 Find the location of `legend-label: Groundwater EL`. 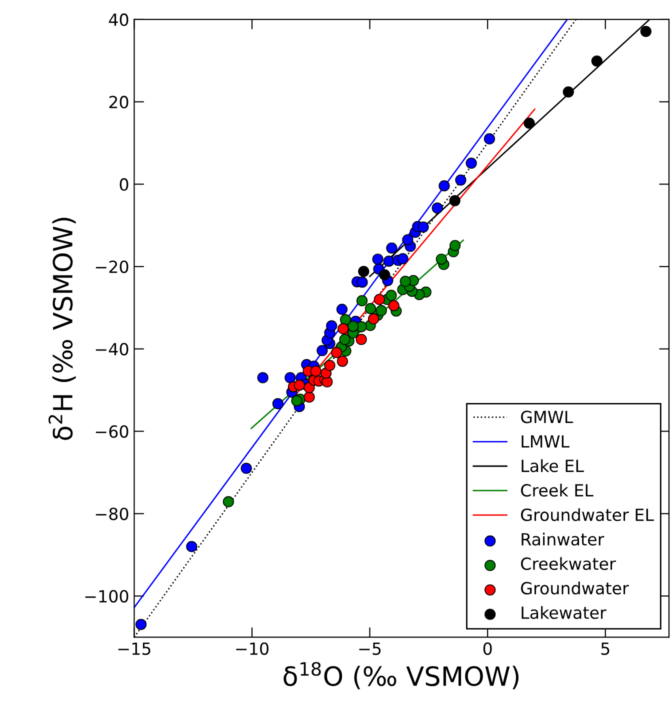

legend-label: Groundwater EL is located at coordinates (587, 515).